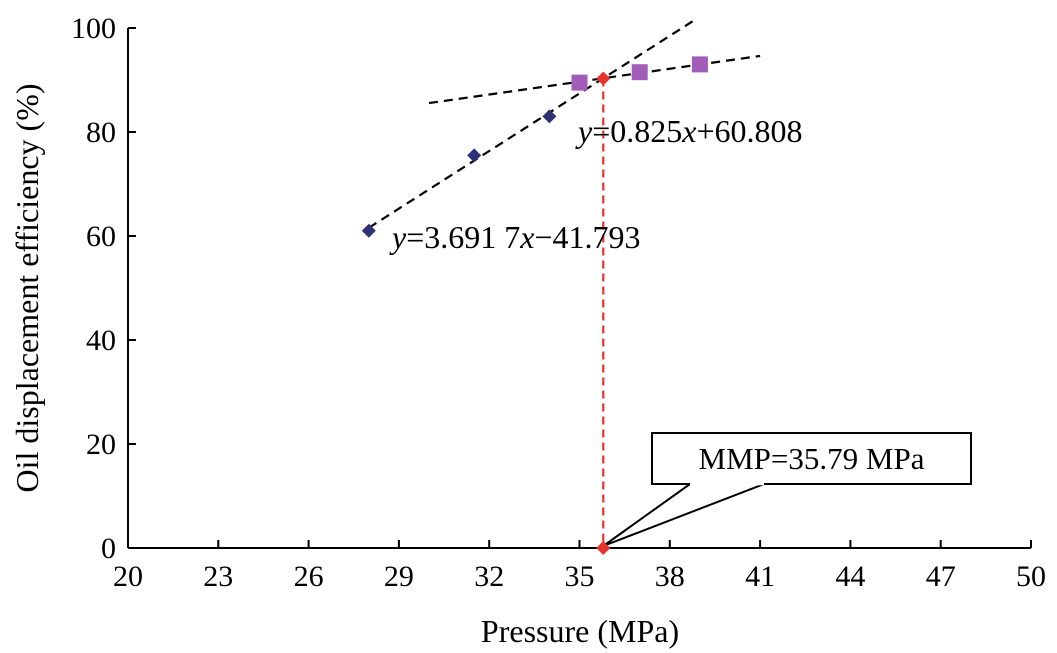 This screenshot has width=1057, height=653. Describe the element at coordinates (587, 237) in the screenshot. I see `fit-1-const: −41.793` at that location.